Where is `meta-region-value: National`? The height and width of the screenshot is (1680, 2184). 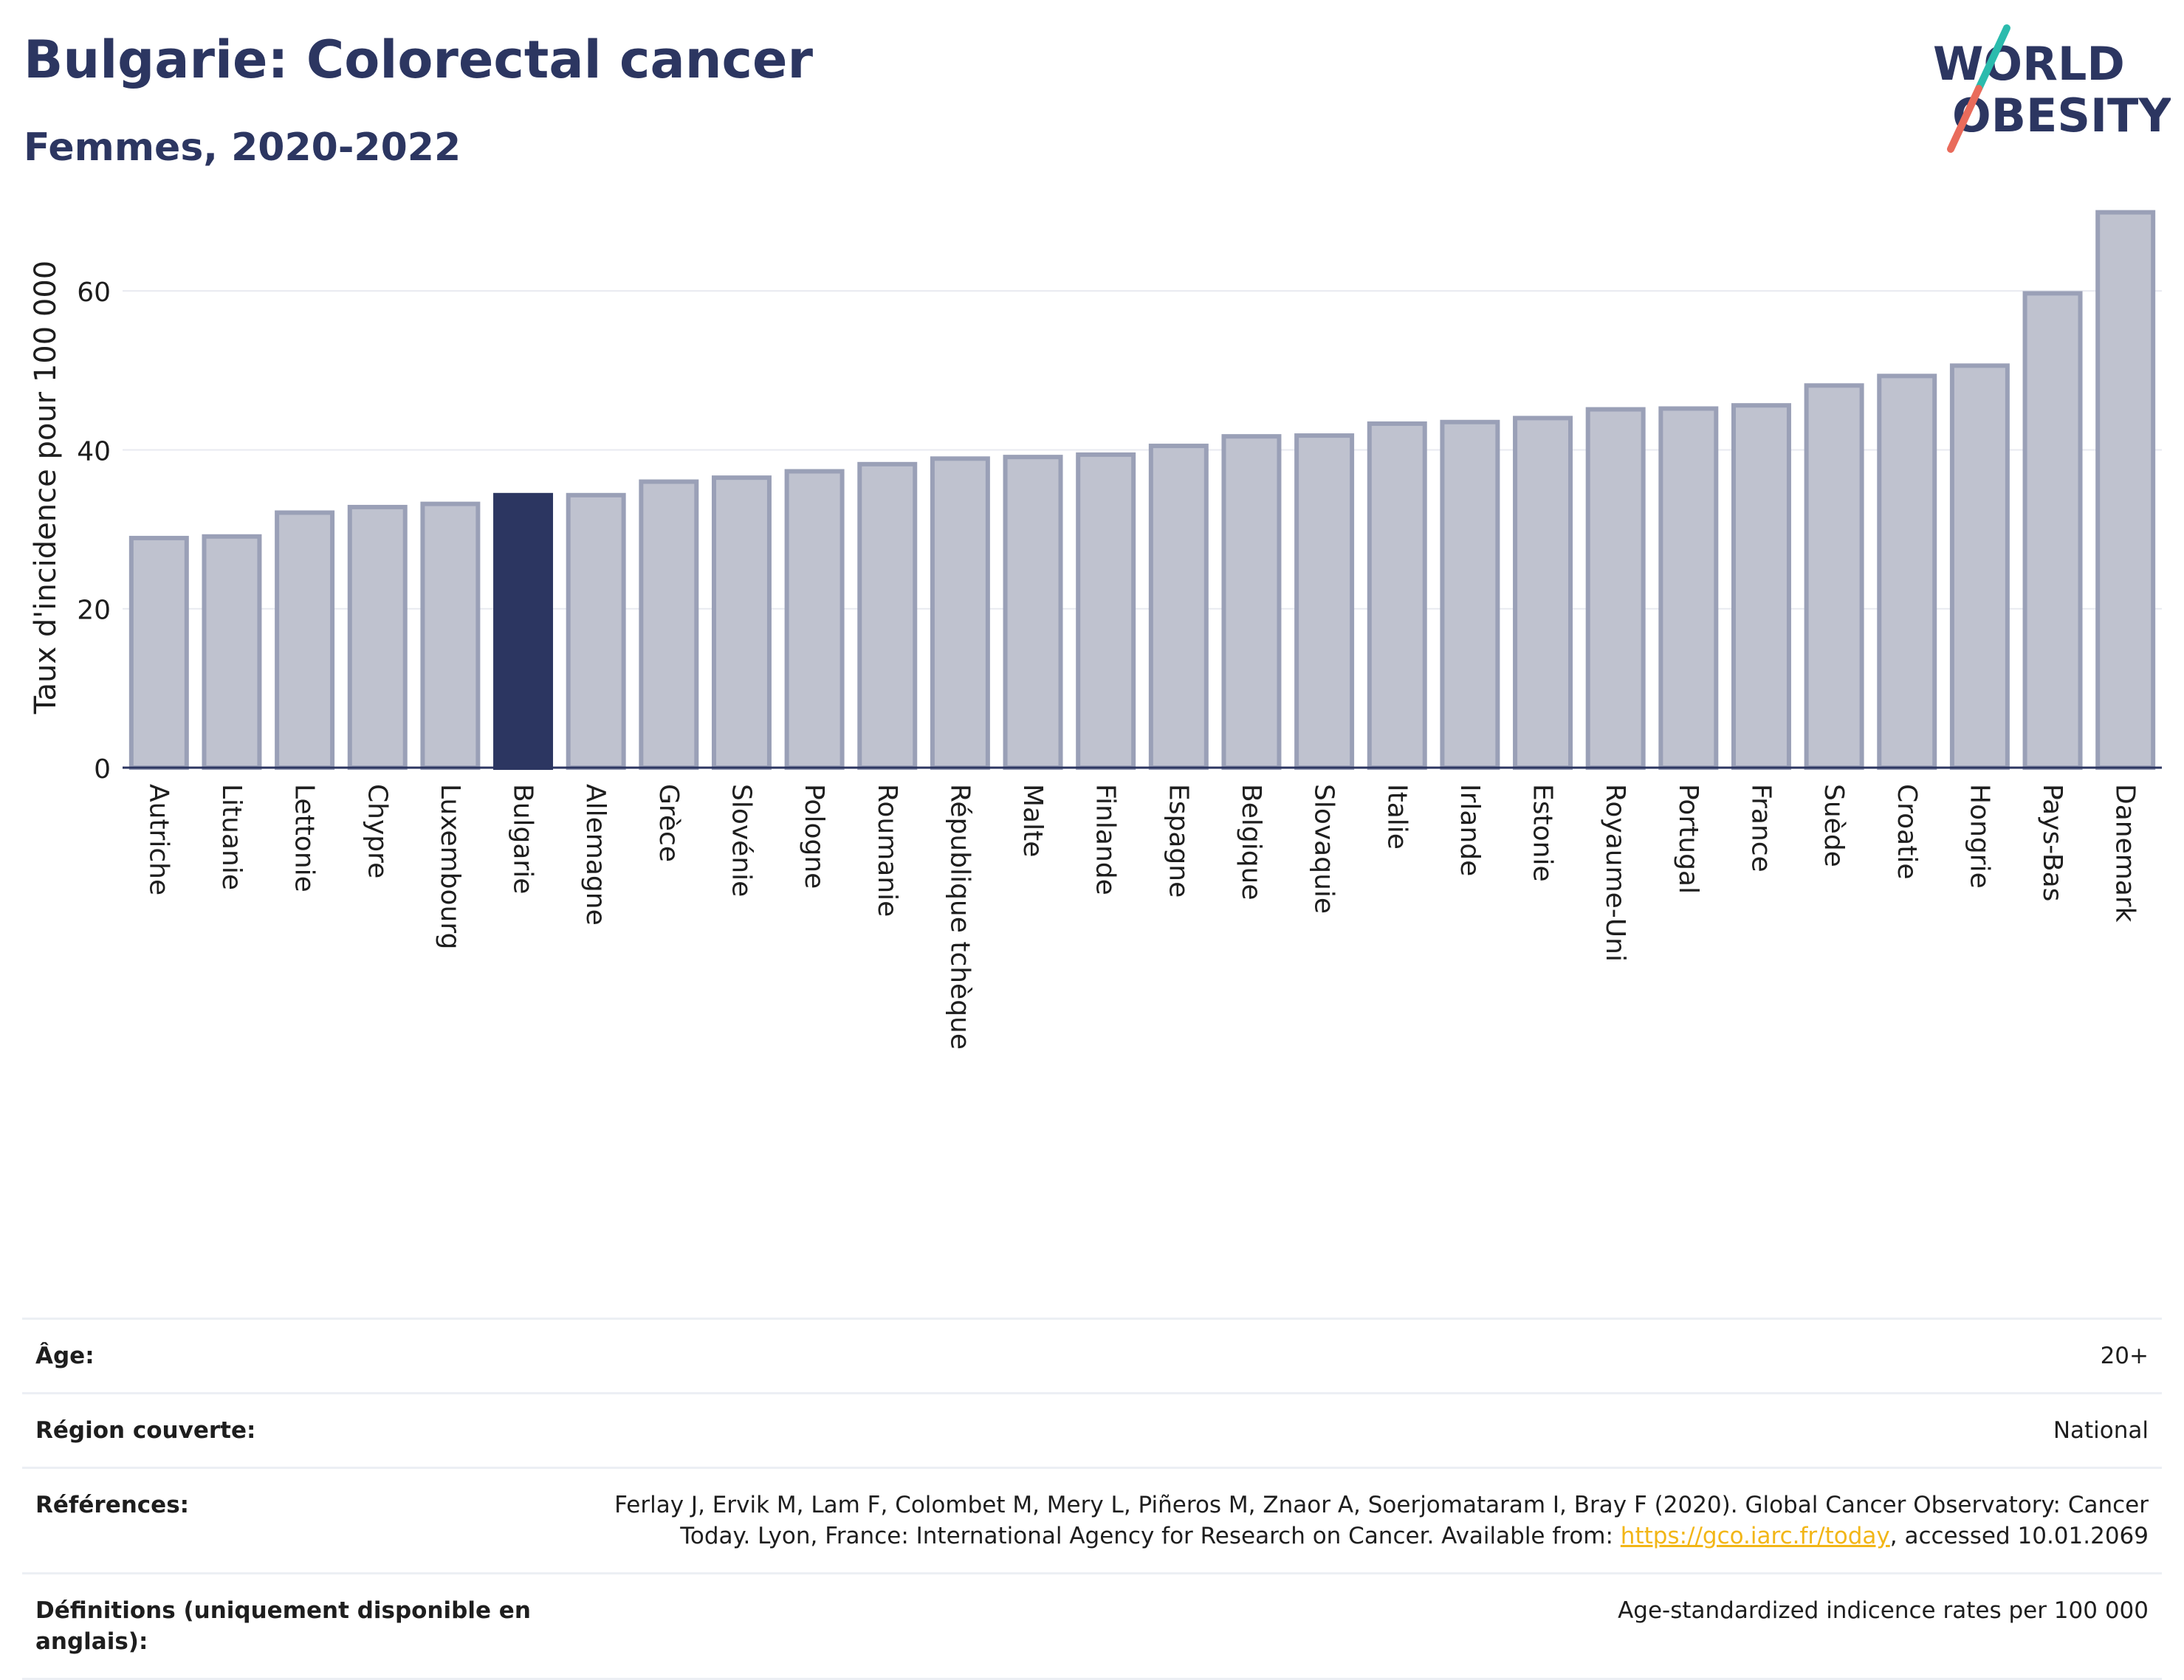
meta-region-value: National is located at coordinates (2101, 1431).